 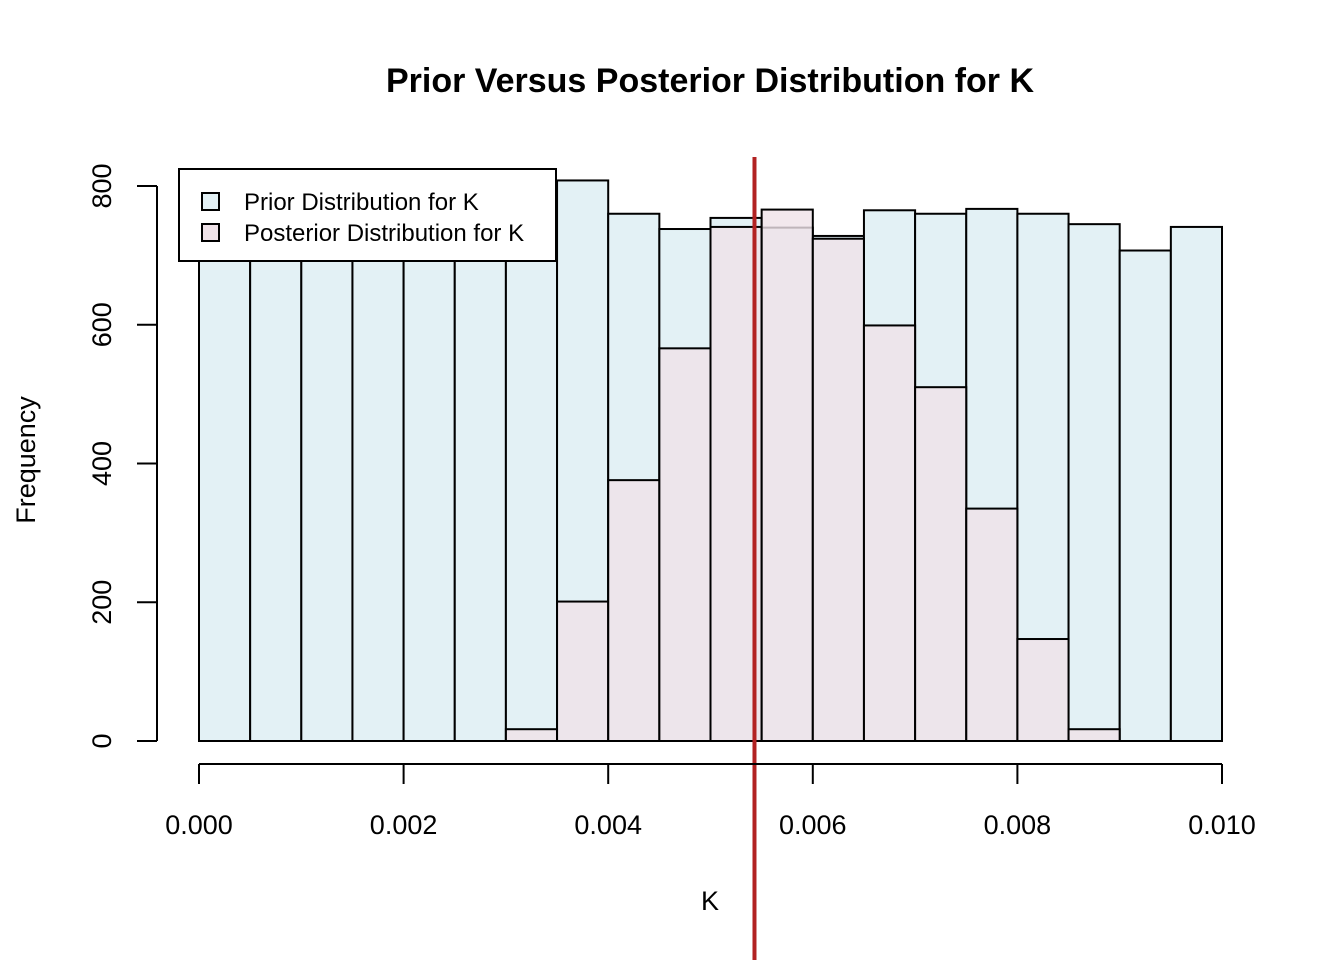 I want to click on y-tick-label: 800, so click(x=102, y=185).